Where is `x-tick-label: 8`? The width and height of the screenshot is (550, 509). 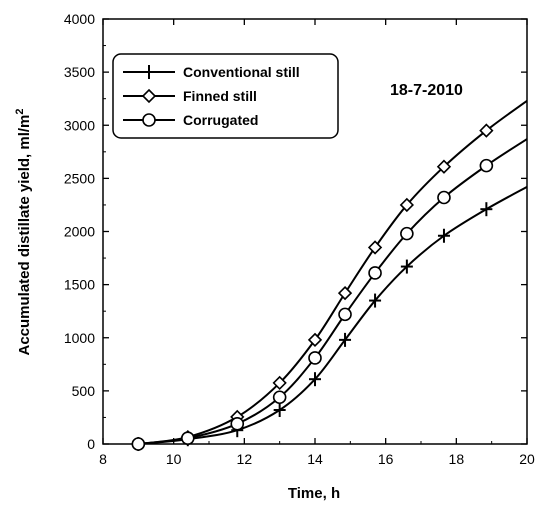 x-tick-label: 8 is located at coordinates (103, 459).